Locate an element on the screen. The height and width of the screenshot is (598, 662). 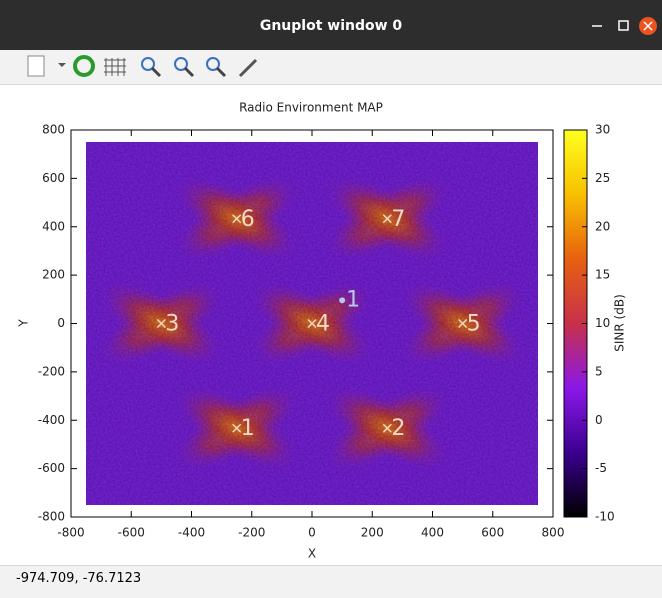
colorbar-tick-label: 20 is located at coordinates (602, 226).